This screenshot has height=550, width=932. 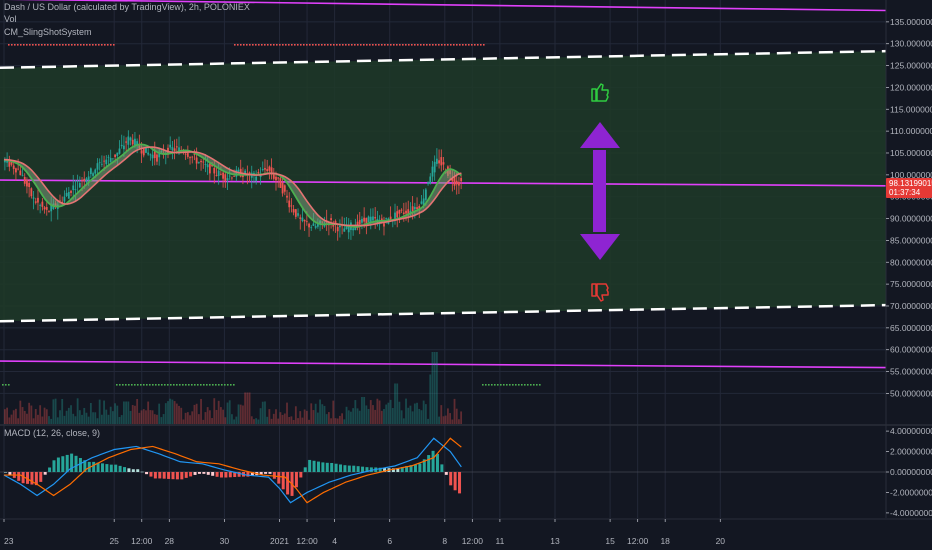 What do you see at coordinates (10, 19) in the screenshot?
I see `legend-volume-text: Vol` at bounding box center [10, 19].